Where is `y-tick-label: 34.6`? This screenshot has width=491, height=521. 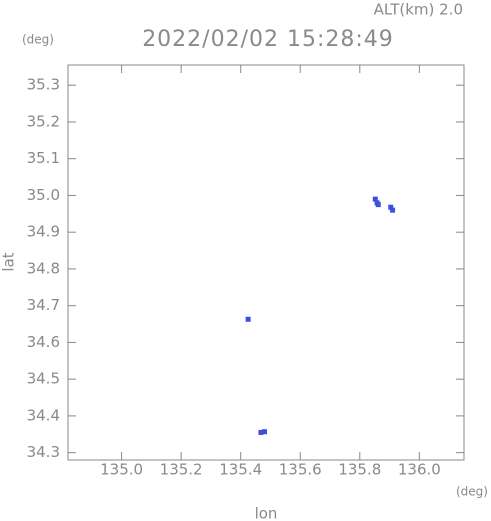
y-tick-label: 34.6 is located at coordinates (43, 342).